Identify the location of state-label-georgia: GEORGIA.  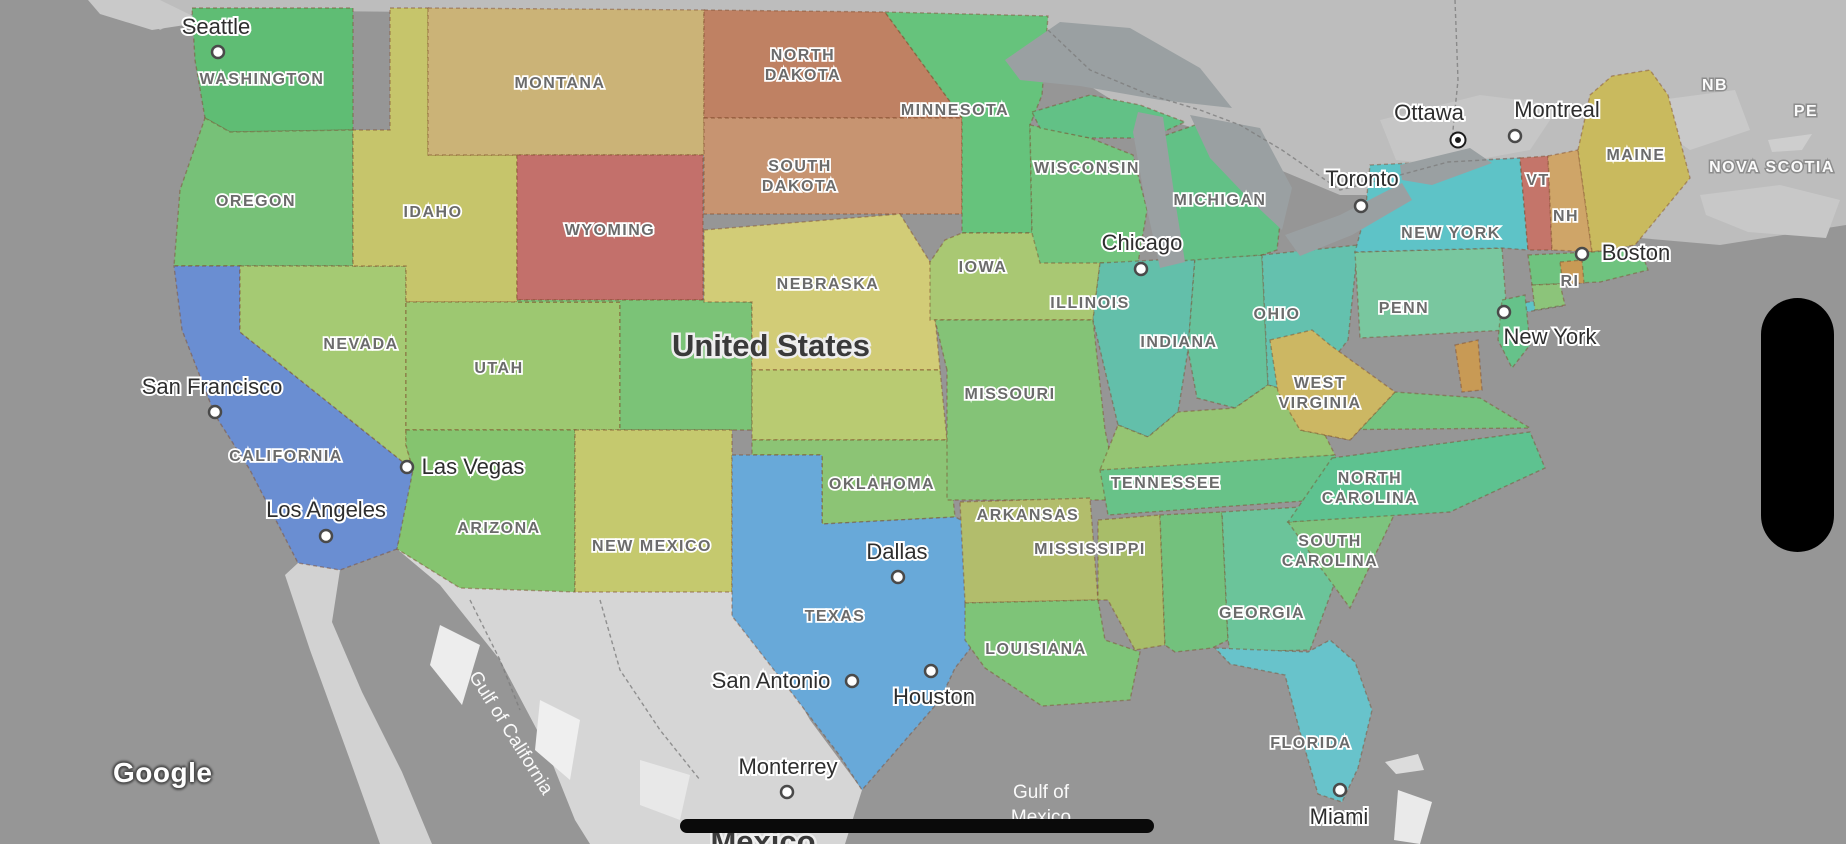
(1262, 613).